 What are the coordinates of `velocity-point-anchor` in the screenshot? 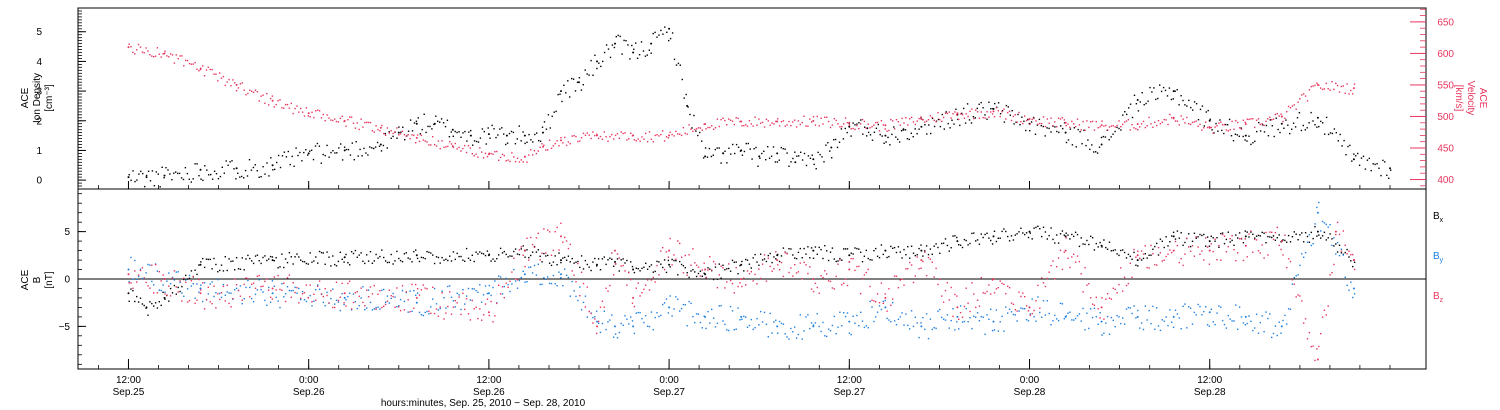 It's located at (993, 111).